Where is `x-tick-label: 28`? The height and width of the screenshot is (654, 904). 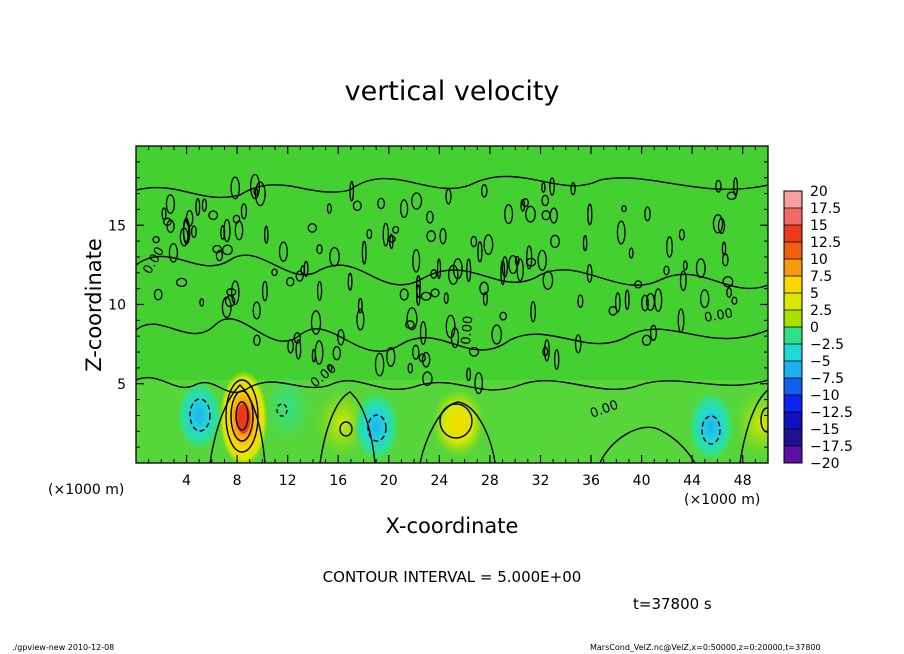
x-tick-label: 28 is located at coordinates (490, 481).